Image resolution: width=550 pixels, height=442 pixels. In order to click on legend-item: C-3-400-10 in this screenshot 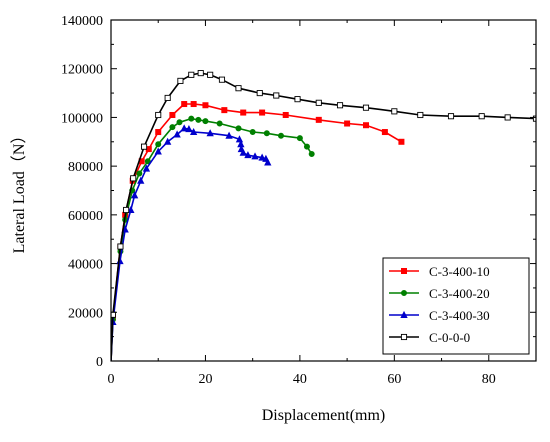, I will do `click(439, 271)`.